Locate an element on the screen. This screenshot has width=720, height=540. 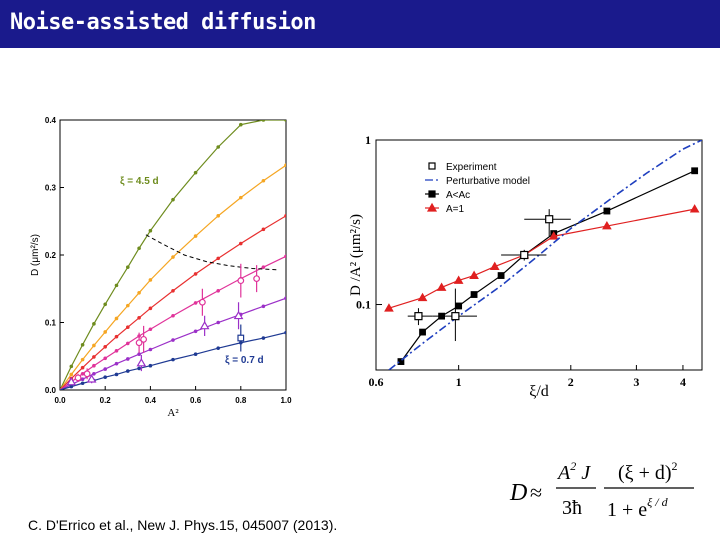
formula-num1: A2 J is located at coordinates (573, 471).